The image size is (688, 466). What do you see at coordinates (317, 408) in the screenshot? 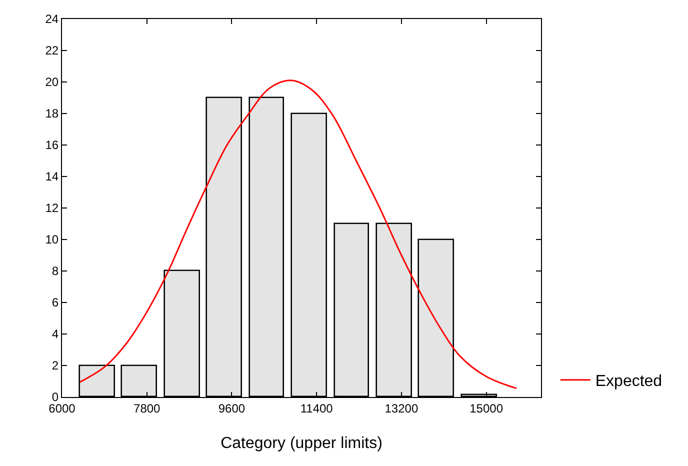
I see `x-tick-label: 11400` at bounding box center [317, 408].